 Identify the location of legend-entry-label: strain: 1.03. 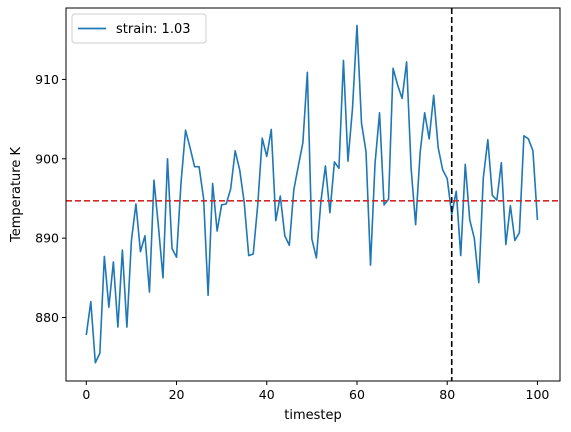
(153, 29).